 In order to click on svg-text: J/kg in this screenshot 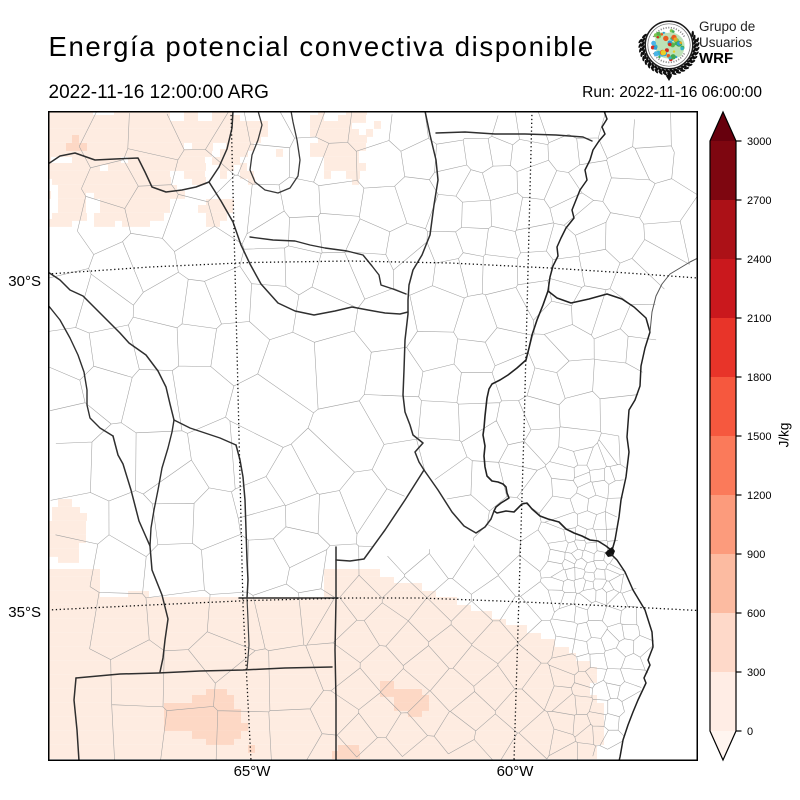, I will do `click(784, 435)`.